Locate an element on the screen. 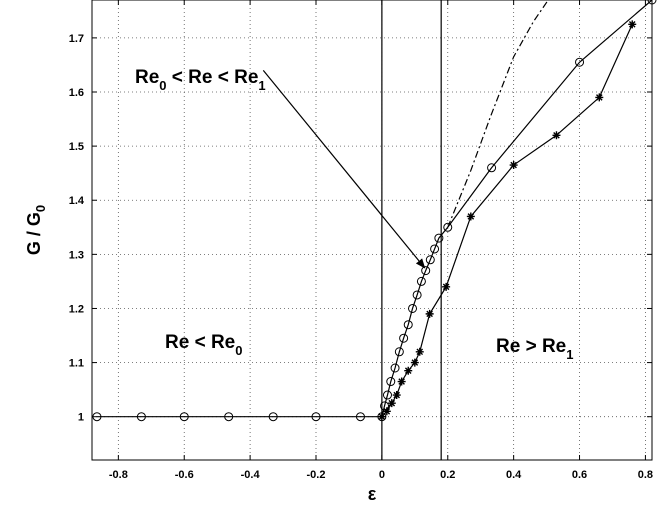 This screenshot has height=510, width=667. x-tick-label: -0.4 is located at coordinates (251, 475).